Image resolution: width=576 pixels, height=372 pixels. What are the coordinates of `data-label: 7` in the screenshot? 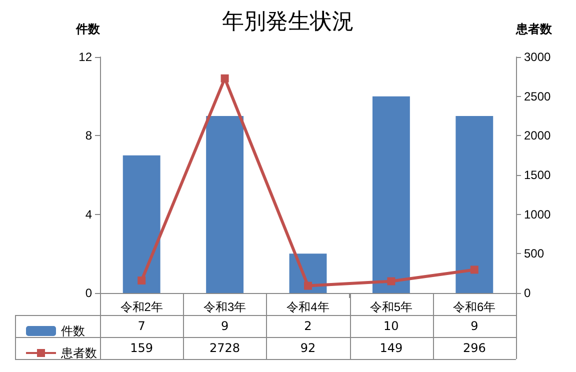 It's located at (141, 326).